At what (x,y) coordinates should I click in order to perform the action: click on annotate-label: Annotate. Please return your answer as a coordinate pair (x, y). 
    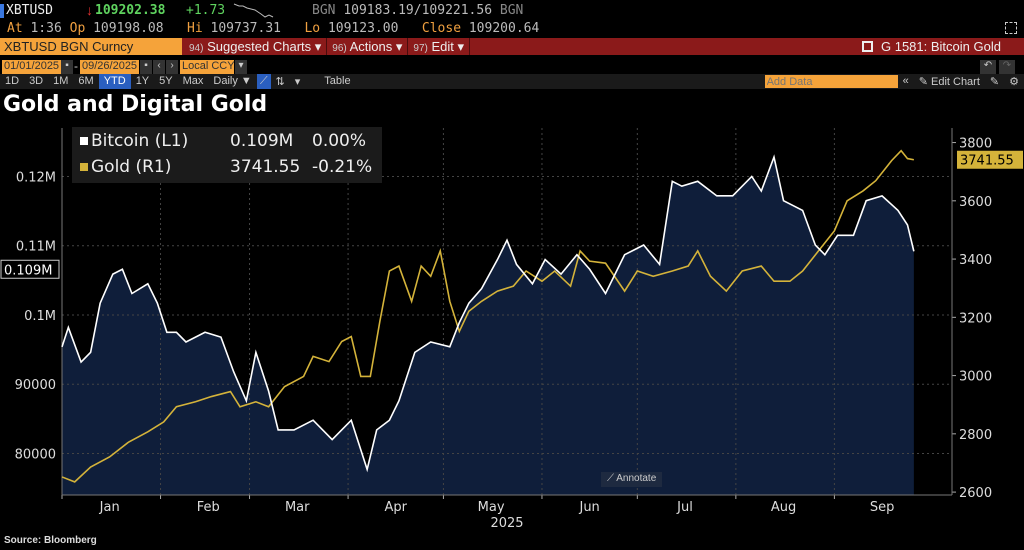
    Looking at the image, I should click on (636, 478).